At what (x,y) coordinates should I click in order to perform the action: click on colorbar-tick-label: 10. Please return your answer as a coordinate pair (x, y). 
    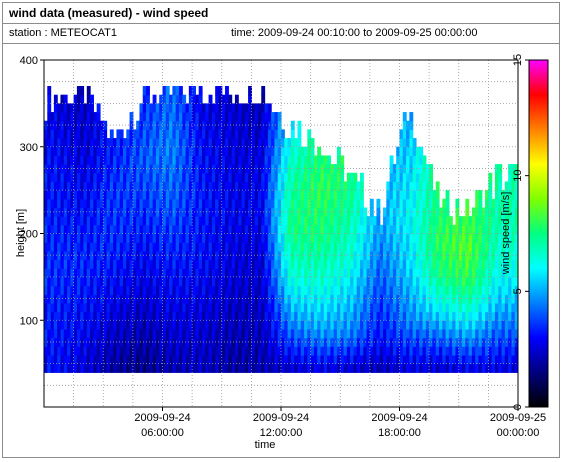
    Looking at the image, I should click on (518, 176).